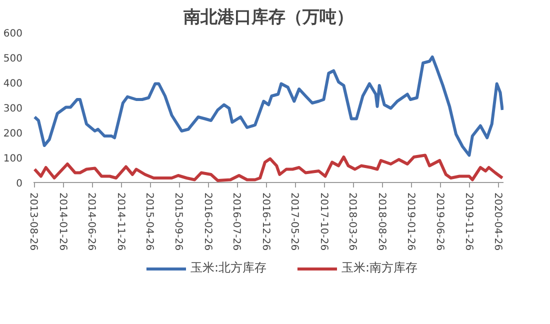 The height and width of the screenshot is (324, 550). Describe the element at coordinates (352, 221) in the screenshot. I see `x-tick-label: 2018-03-26` at that location.